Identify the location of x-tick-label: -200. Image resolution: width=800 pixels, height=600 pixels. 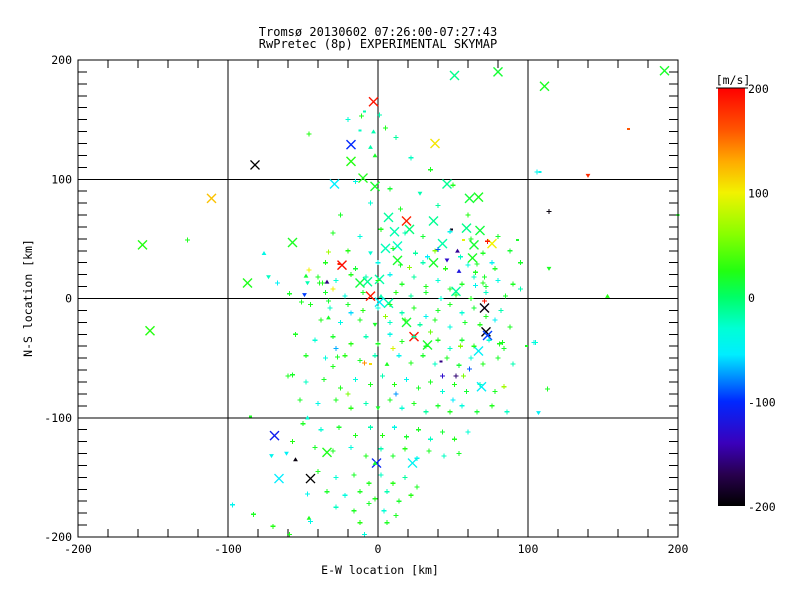
(78, 549).